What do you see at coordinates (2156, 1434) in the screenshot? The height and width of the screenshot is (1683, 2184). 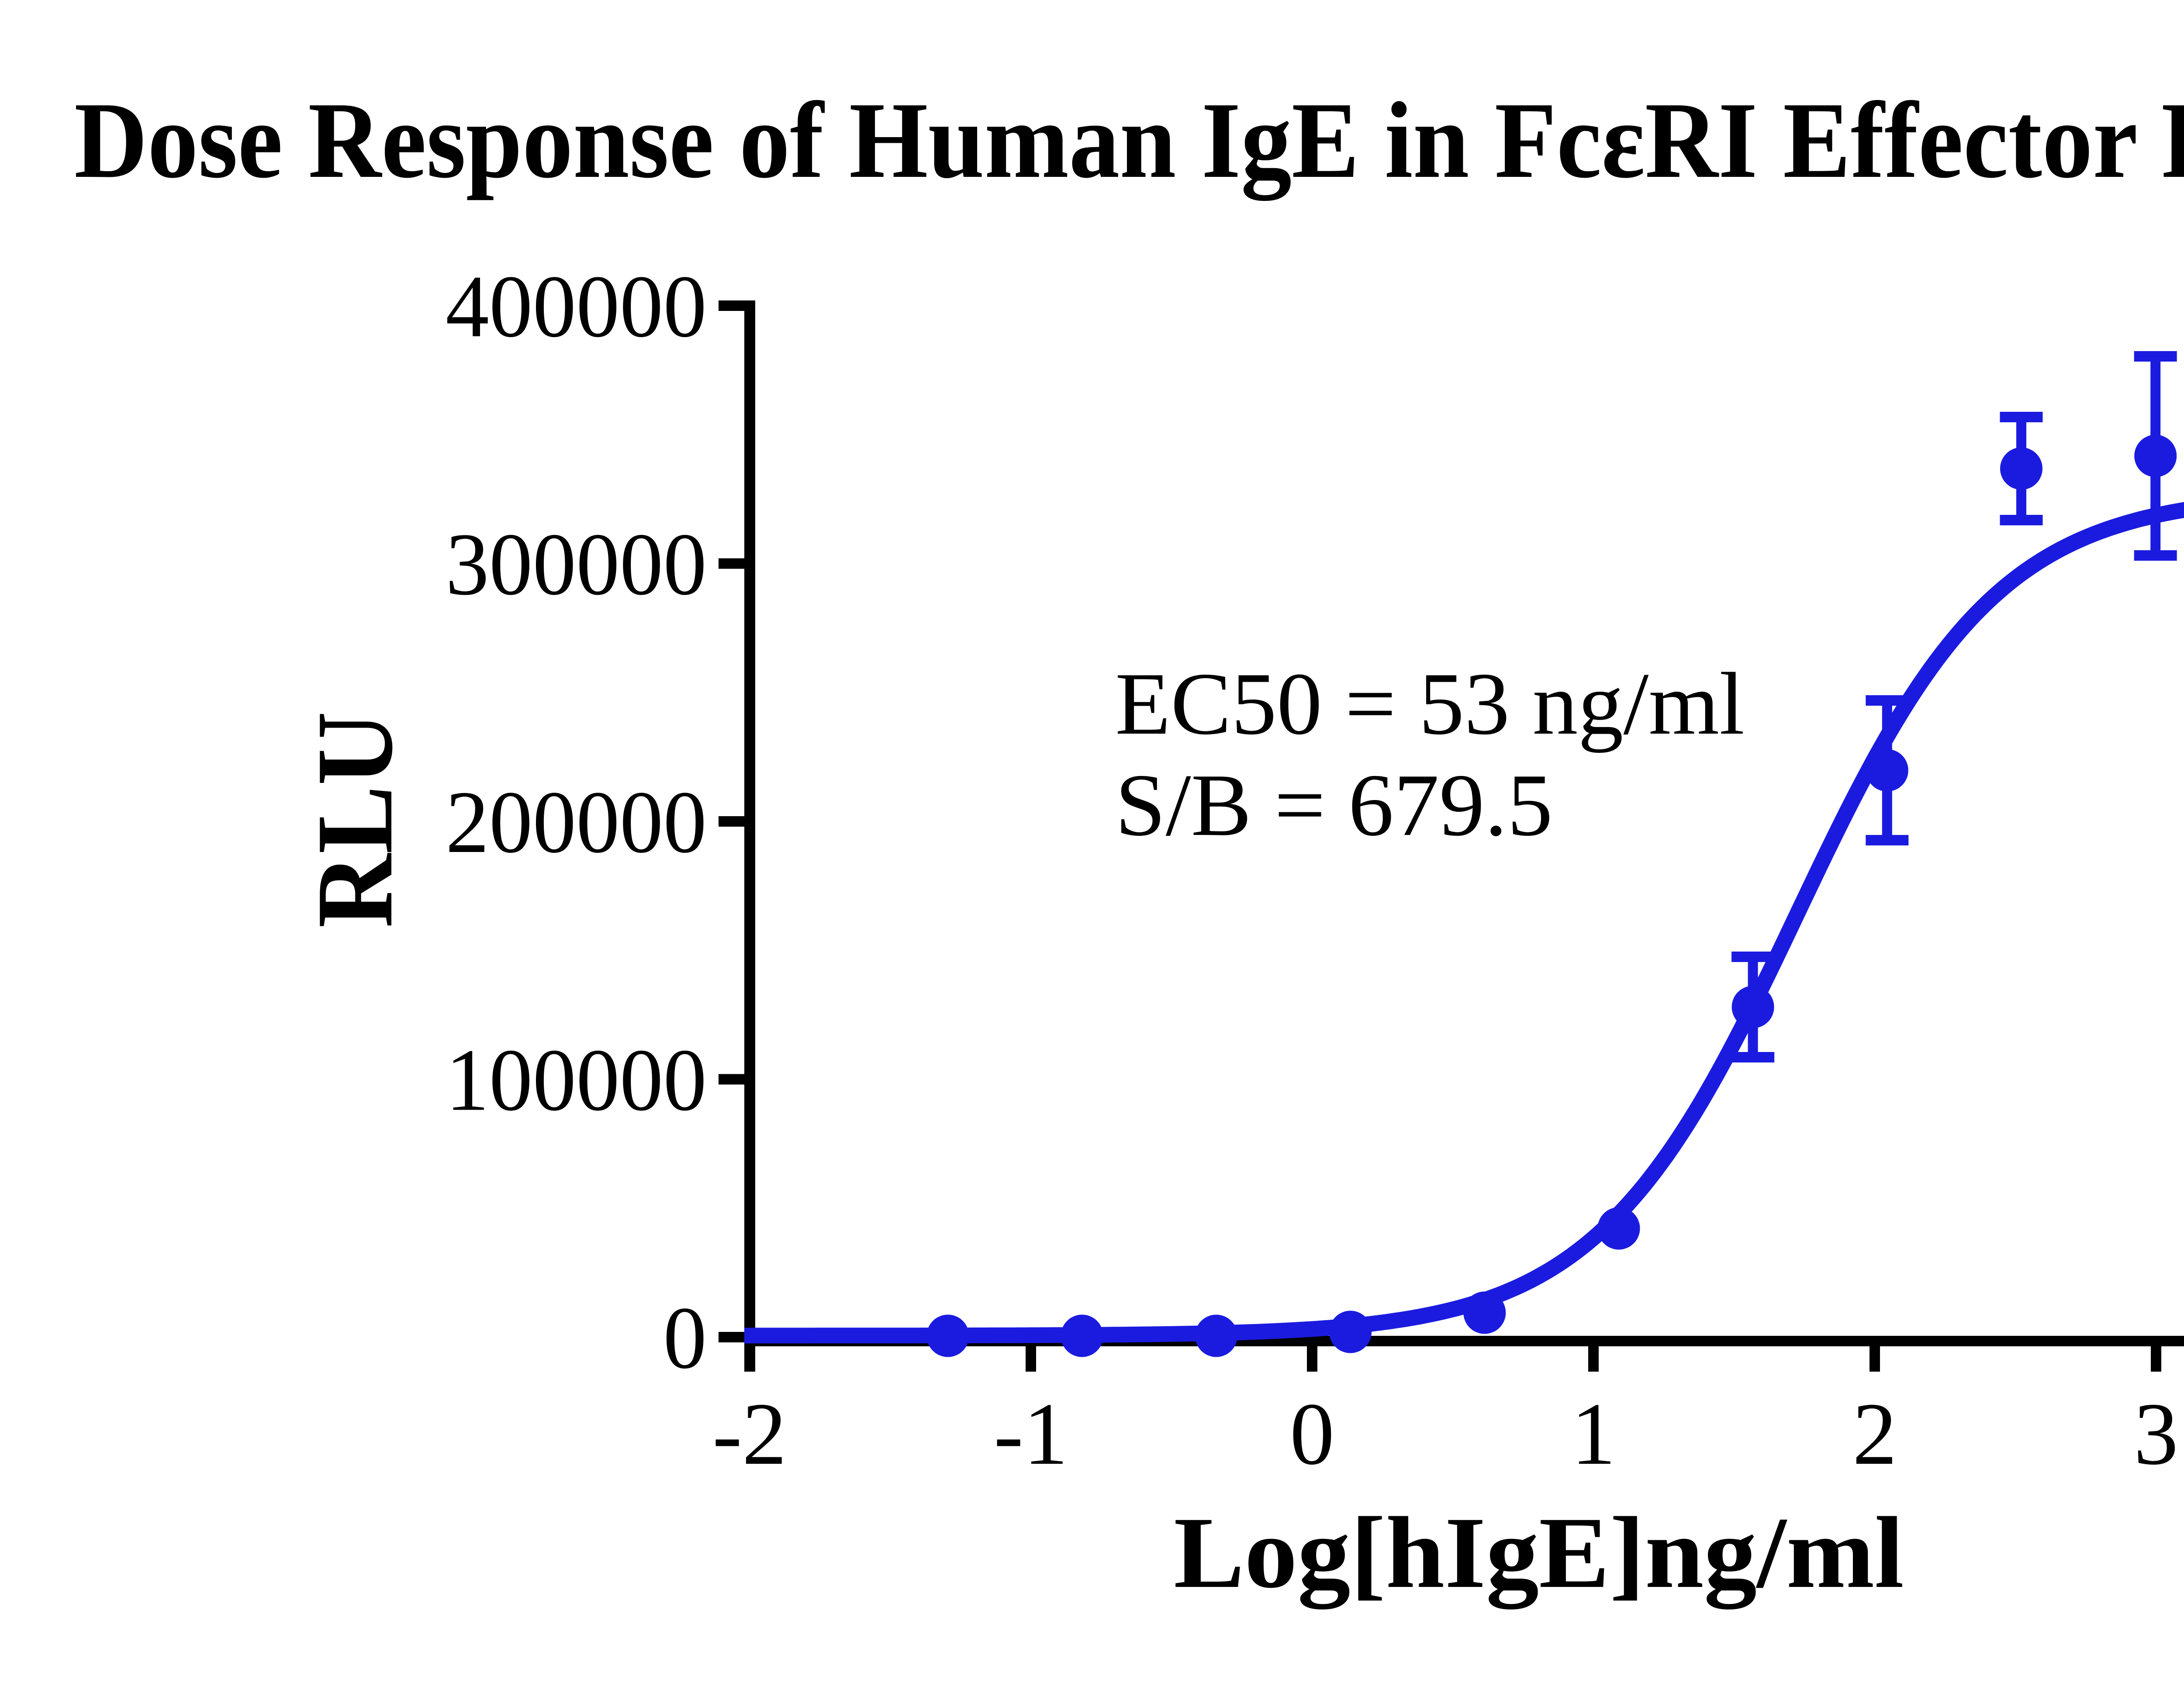 I see `svg-text: 3` at bounding box center [2156, 1434].